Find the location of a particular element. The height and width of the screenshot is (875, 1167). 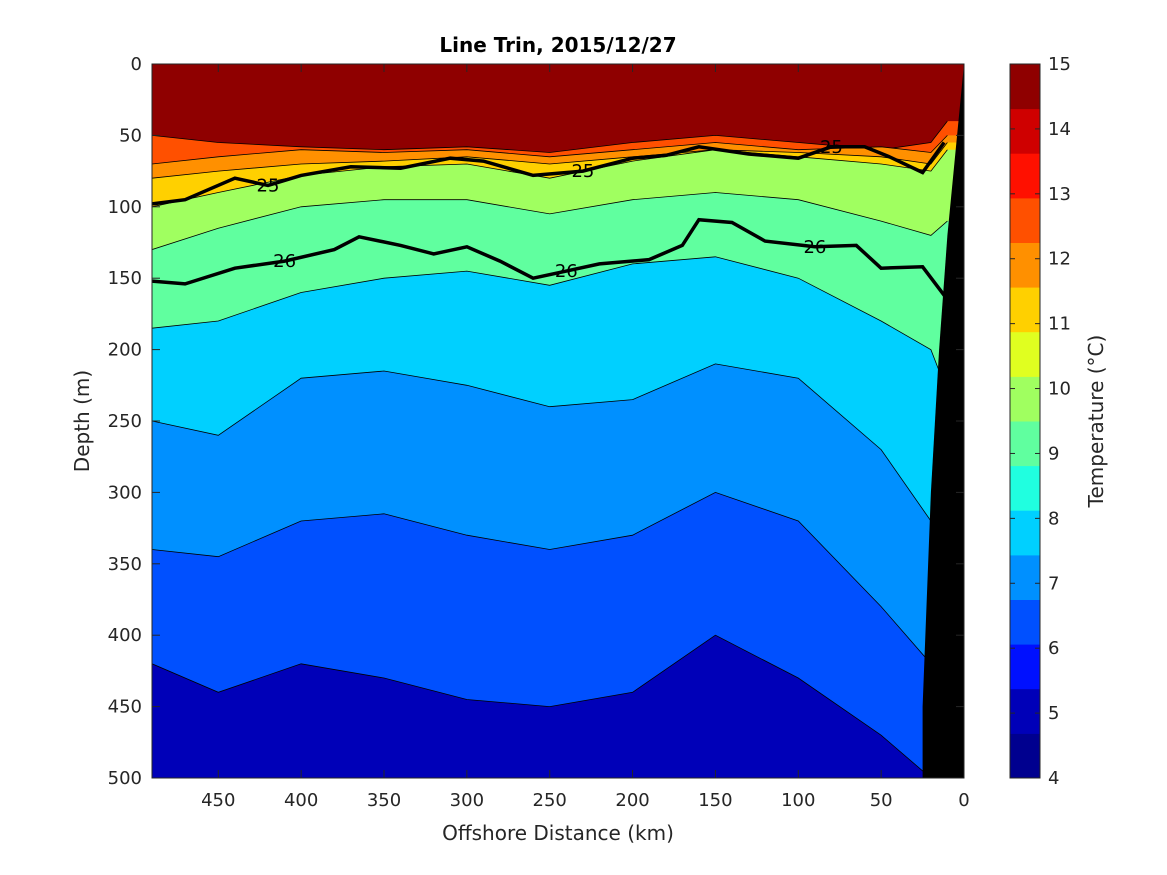

x-tick-label: 0 is located at coordinates (963, 800).